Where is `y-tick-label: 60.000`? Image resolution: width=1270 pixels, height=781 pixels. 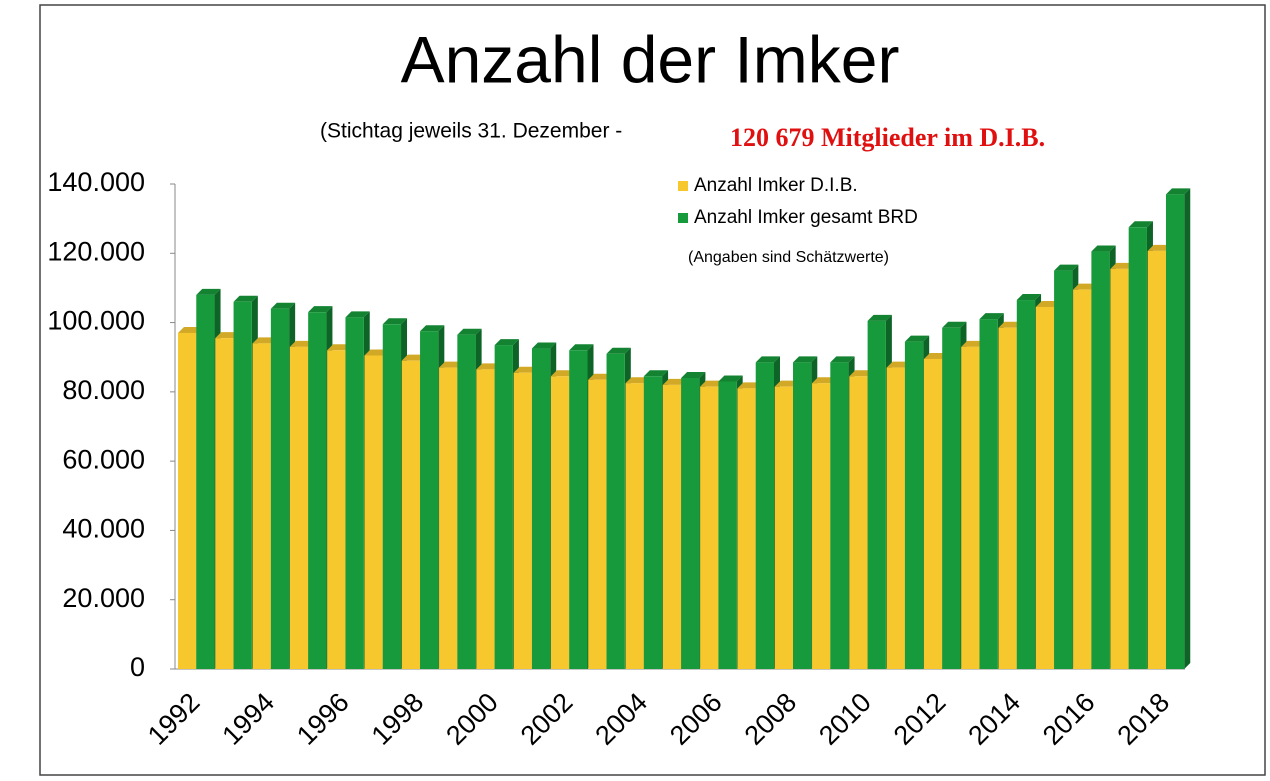
y-tick-label: 60.000 is located at coordinates (103, 459).